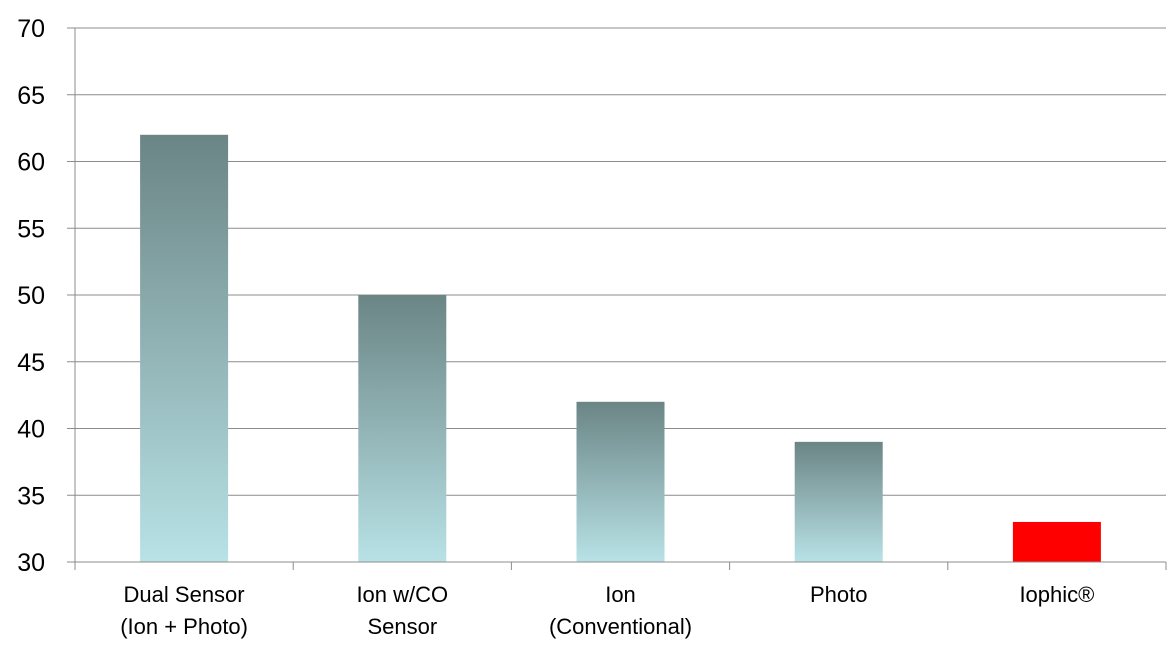 The height and width of the screenshot is (649, 1168). Describe the element at coordinates (402, 610) in the screenshot. I see `x-tick-label: Ion w/CO Sensor` at that location.